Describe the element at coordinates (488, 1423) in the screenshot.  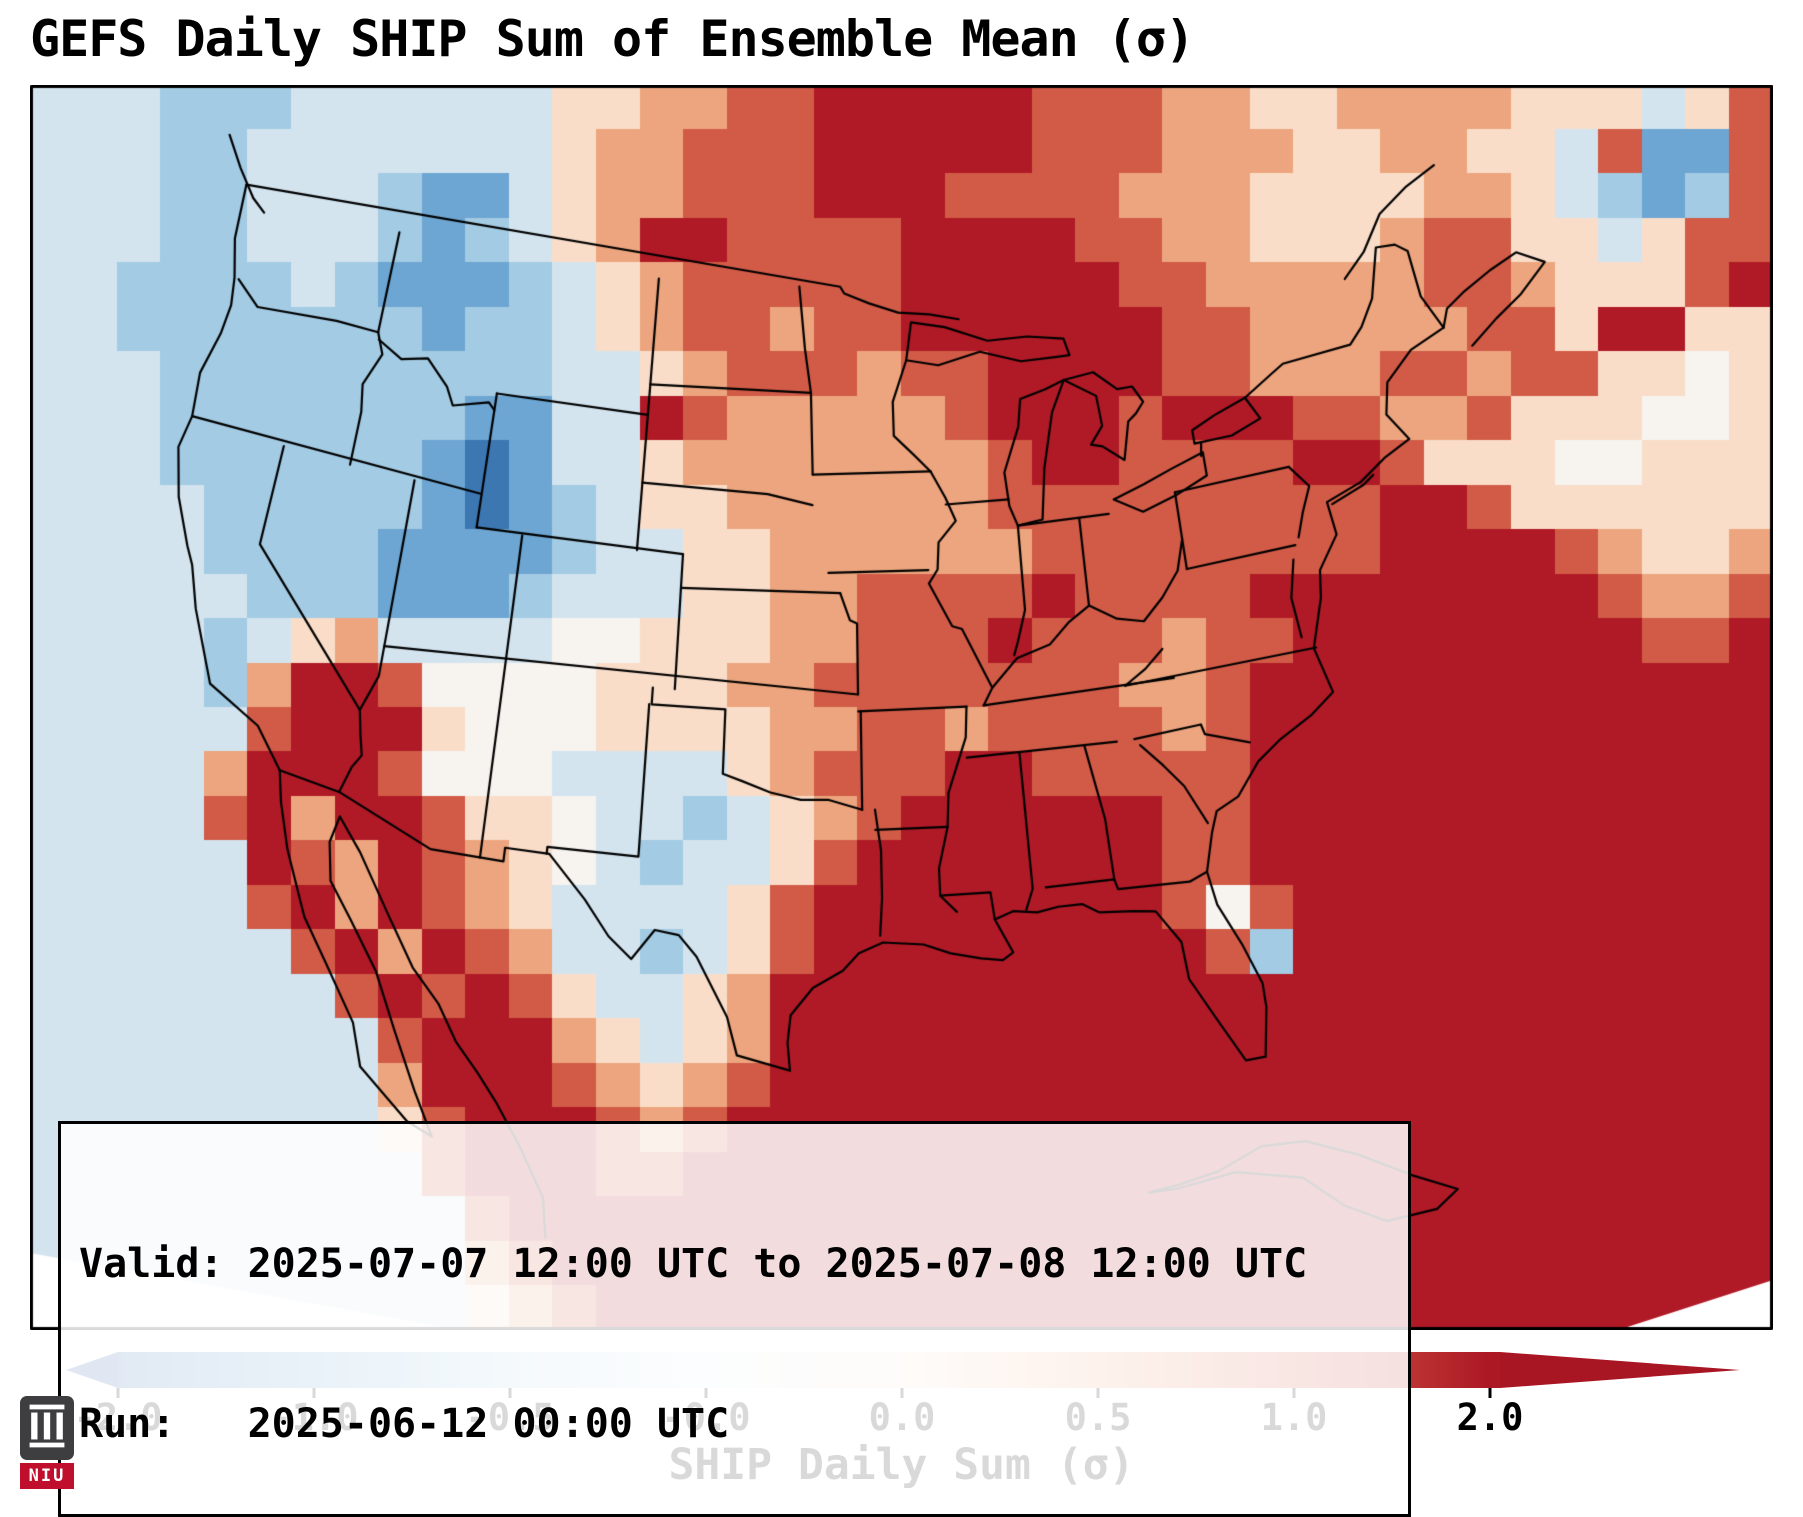
I see `info-run-value: 2025-06-12 00:00 UTC` at that location.